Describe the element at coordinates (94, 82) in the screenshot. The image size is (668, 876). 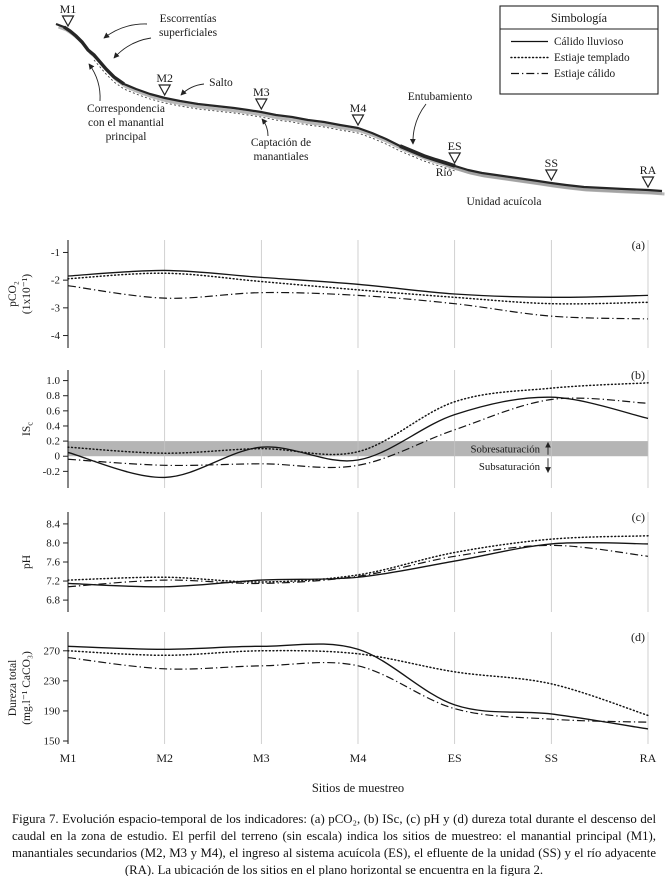
I see `annotation-arrow-correspondencia` at that location.